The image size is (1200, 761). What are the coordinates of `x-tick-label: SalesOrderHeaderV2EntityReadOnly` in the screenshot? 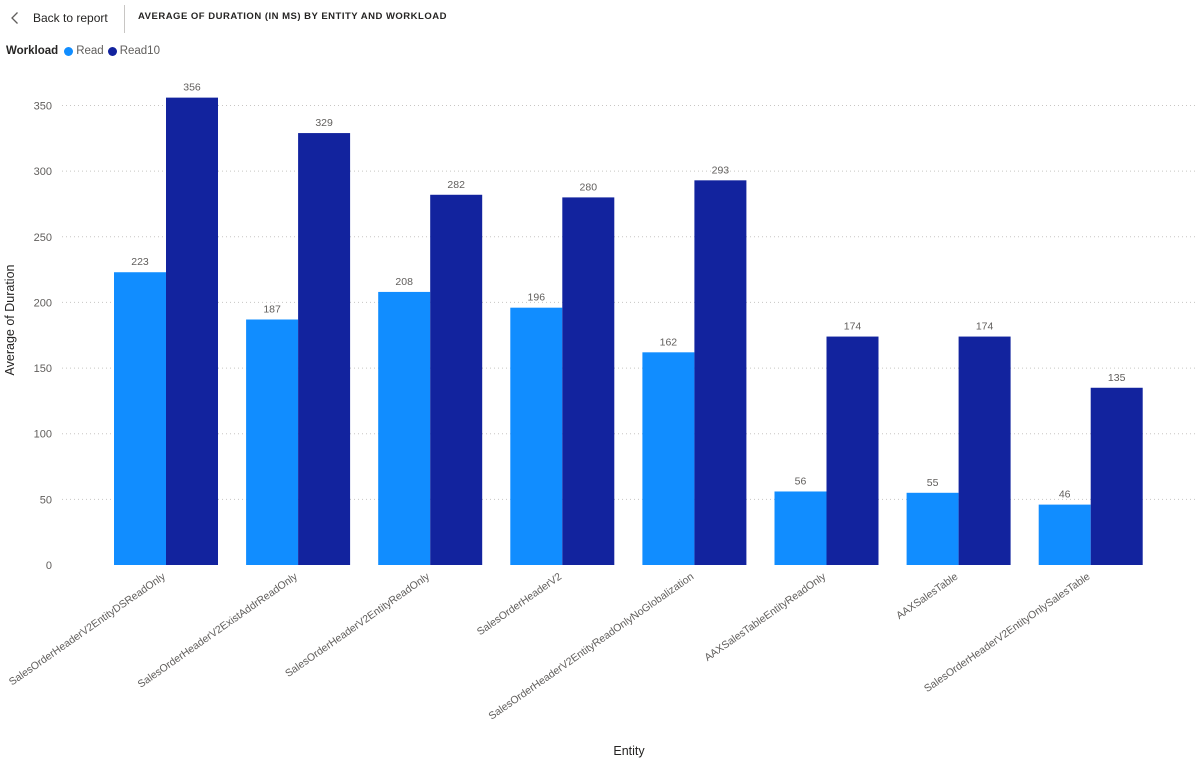 It's located at (357, 625).